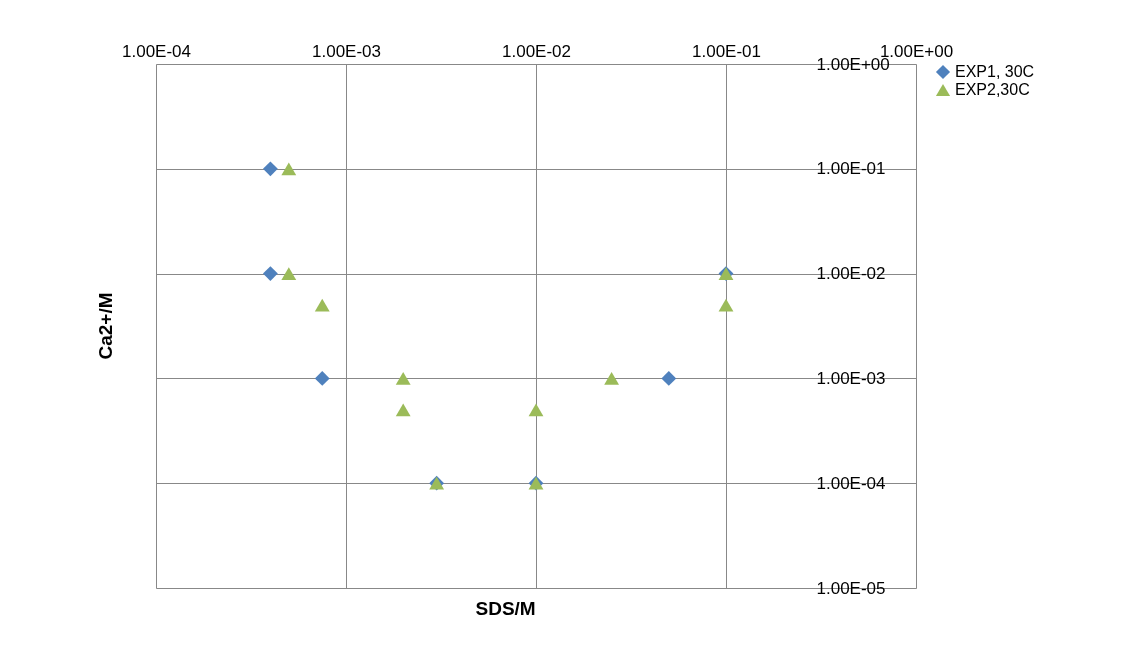 The width and height of the screenshot is (1133, 647). What do you see at coordinates (505, 608) in the screenshot?
I see `x-axis-title: SDS/M` at bounding box center [505, 608].